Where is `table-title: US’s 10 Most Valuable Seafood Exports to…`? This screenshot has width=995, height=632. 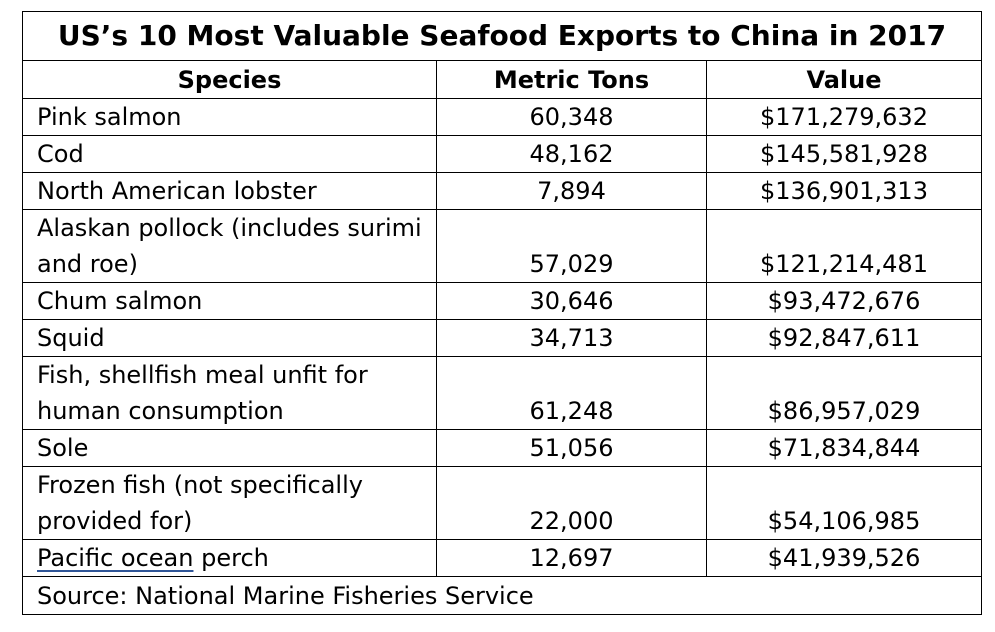
table-title: US’s 10 Most Valuable Seafood Exports to… is located at coordinates (502, 36).